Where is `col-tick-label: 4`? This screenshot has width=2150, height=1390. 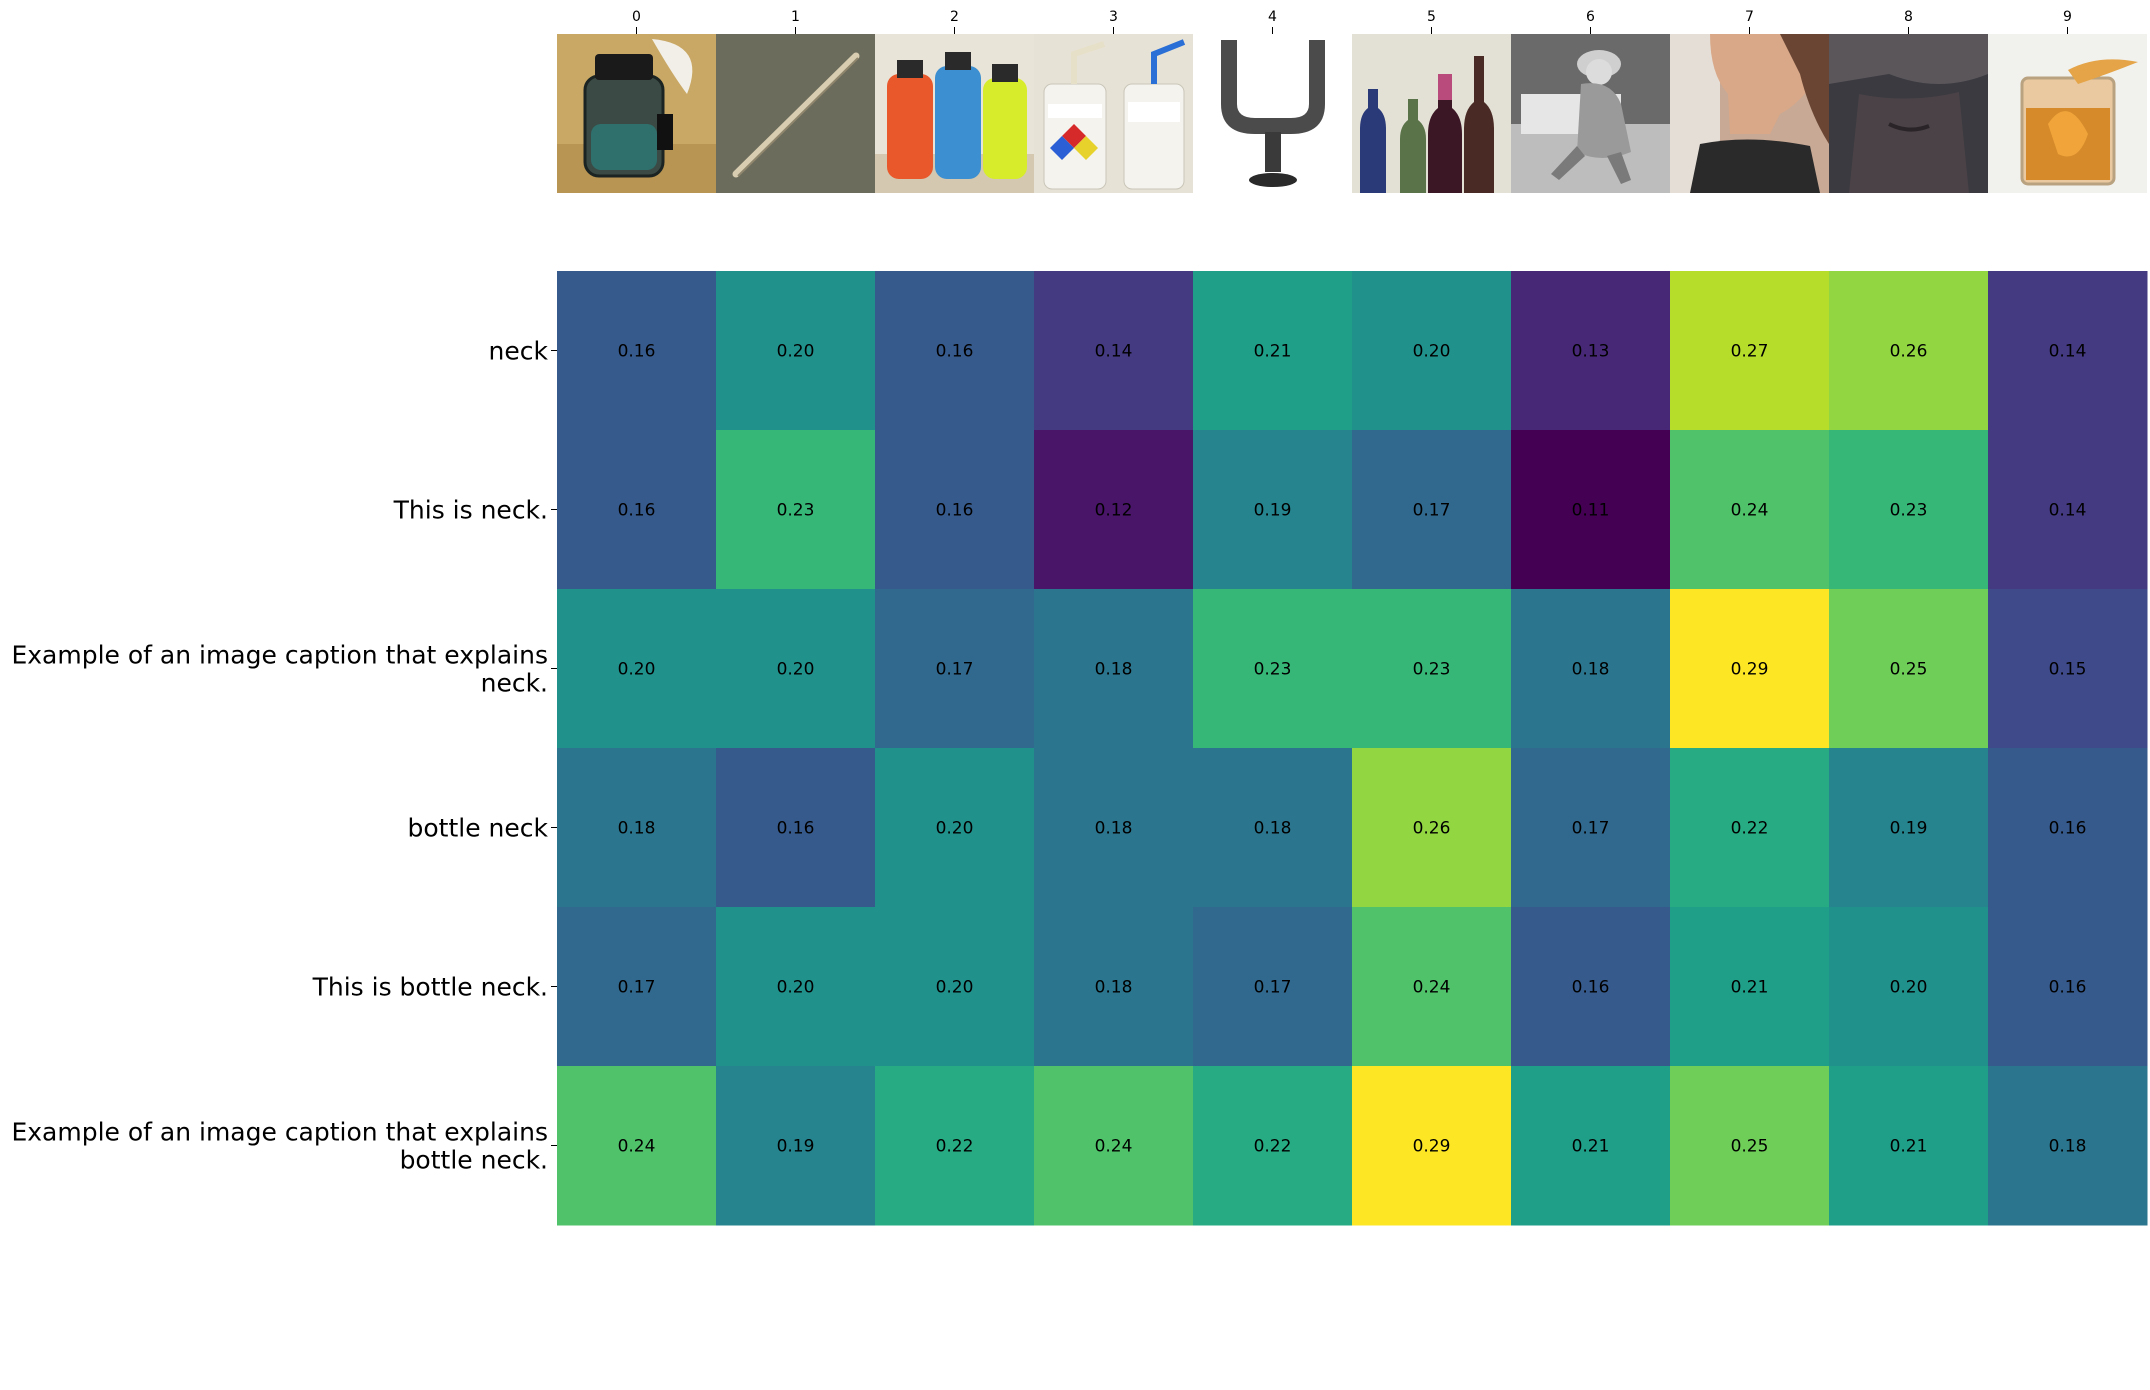 col-tick-label: 4 is located at coordinates (1272, 17).